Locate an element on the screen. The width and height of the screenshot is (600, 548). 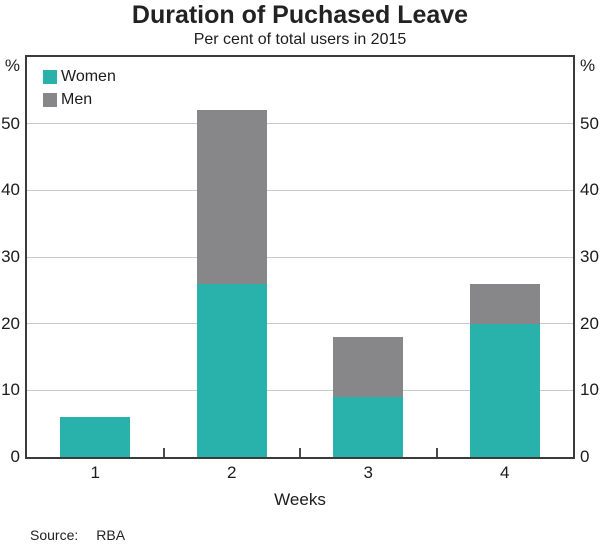
y-label-left-10: 10 is located at coordinates (10, 390).